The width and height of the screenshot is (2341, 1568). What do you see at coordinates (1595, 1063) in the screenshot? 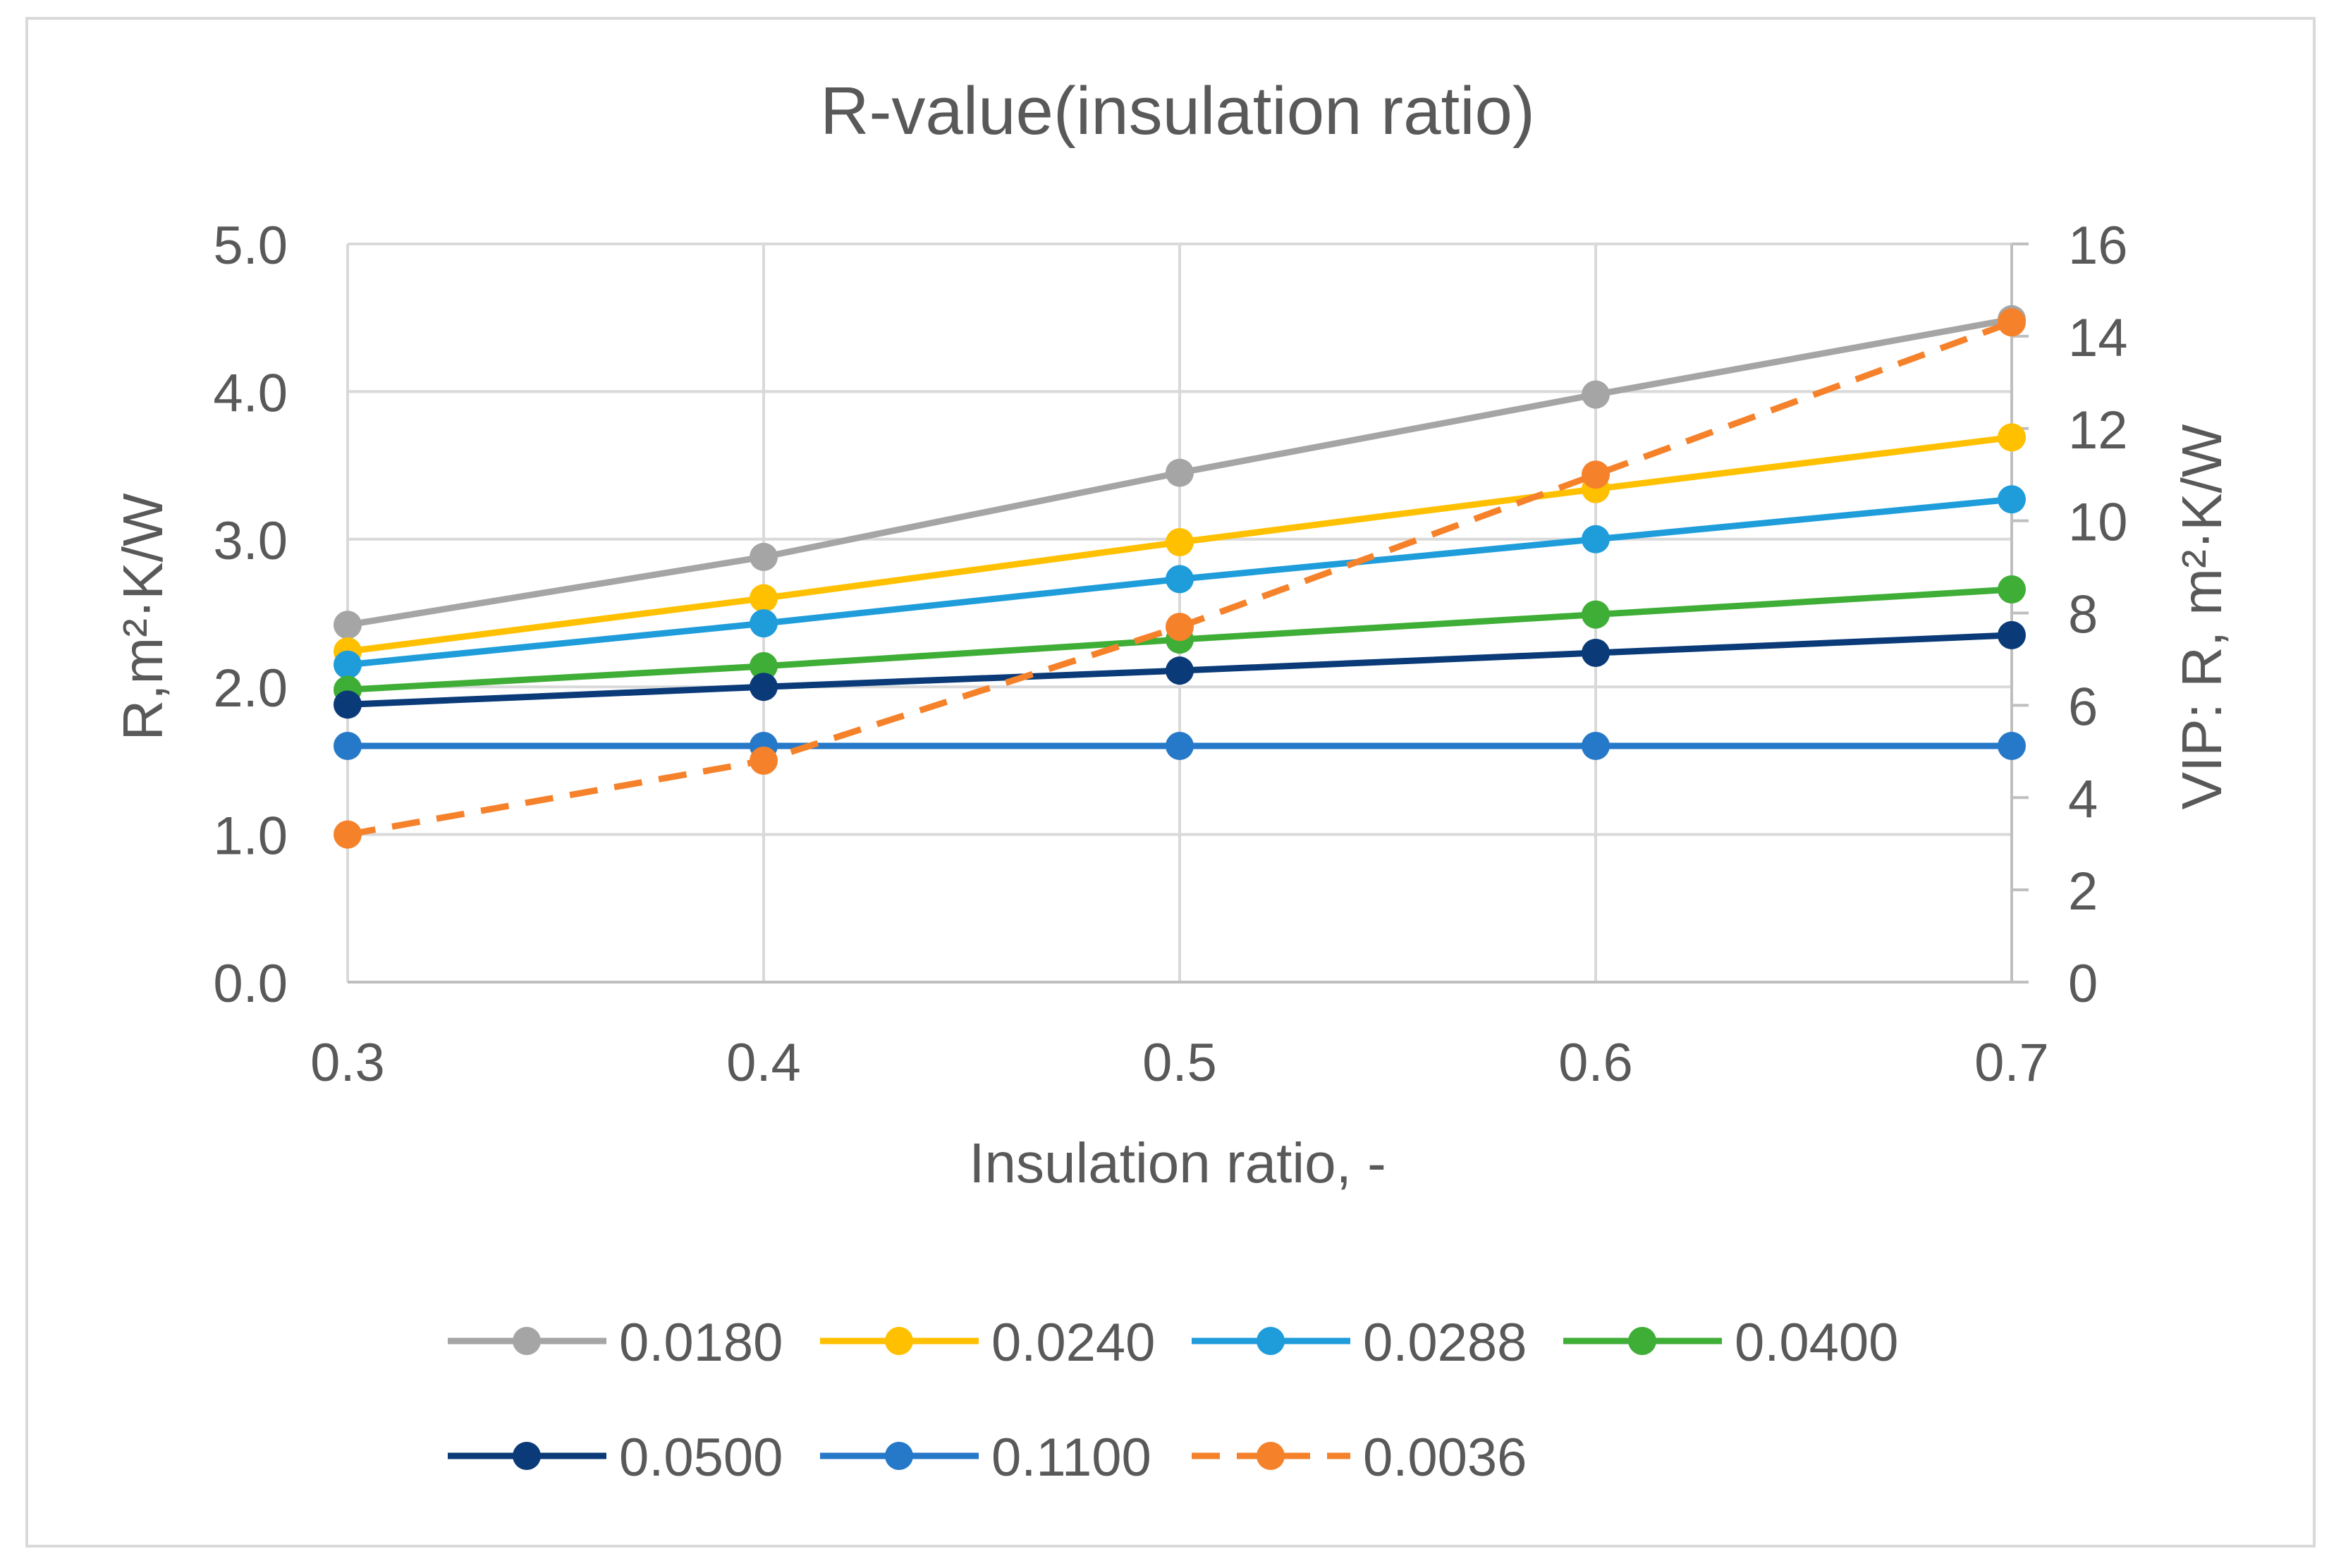
I see `x-tick-label: 0.6` at bounding box center [1595, 1063].